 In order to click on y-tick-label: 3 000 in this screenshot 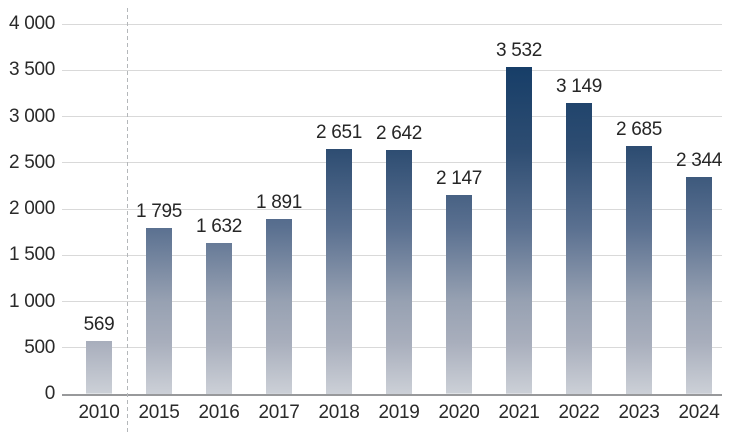, I will do `click(31, 116)`.